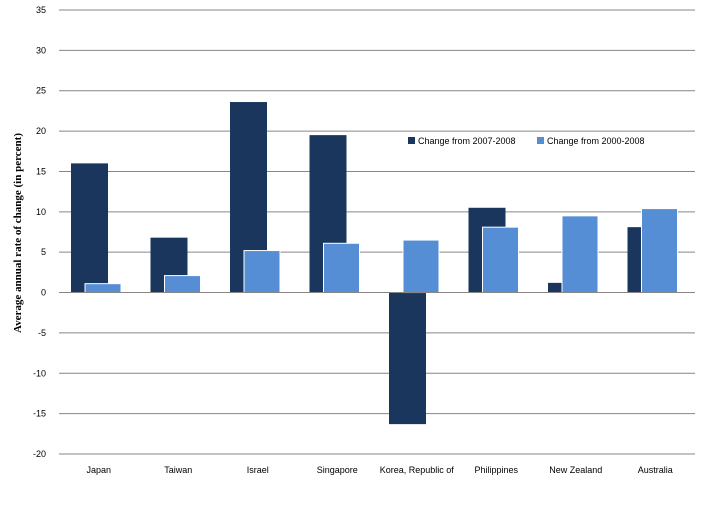 This screenshot has width=704, height=512. I want to click on legend-label: Change from 2000-2008, so click(596, 141).